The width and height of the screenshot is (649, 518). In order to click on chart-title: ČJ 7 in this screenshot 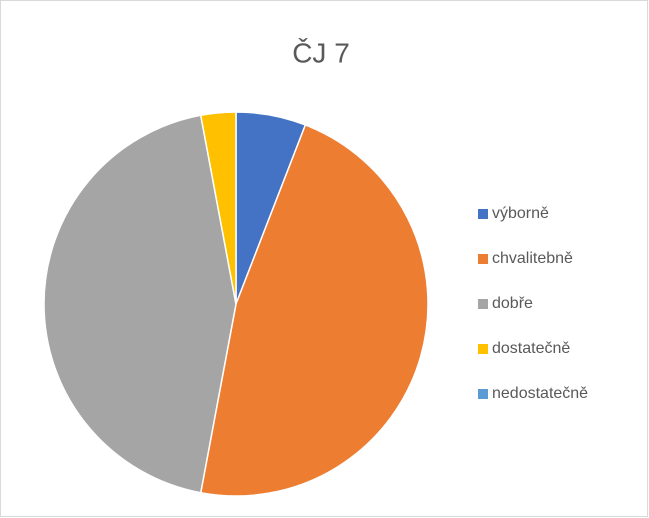, I will do `click(321, 52)`.